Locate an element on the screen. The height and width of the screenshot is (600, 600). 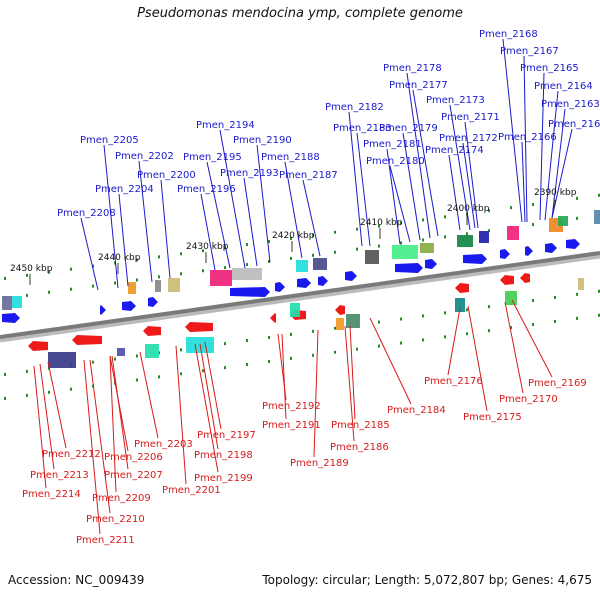
accession-text: Accession: NC_009439 is located at coordinates (76, 580).